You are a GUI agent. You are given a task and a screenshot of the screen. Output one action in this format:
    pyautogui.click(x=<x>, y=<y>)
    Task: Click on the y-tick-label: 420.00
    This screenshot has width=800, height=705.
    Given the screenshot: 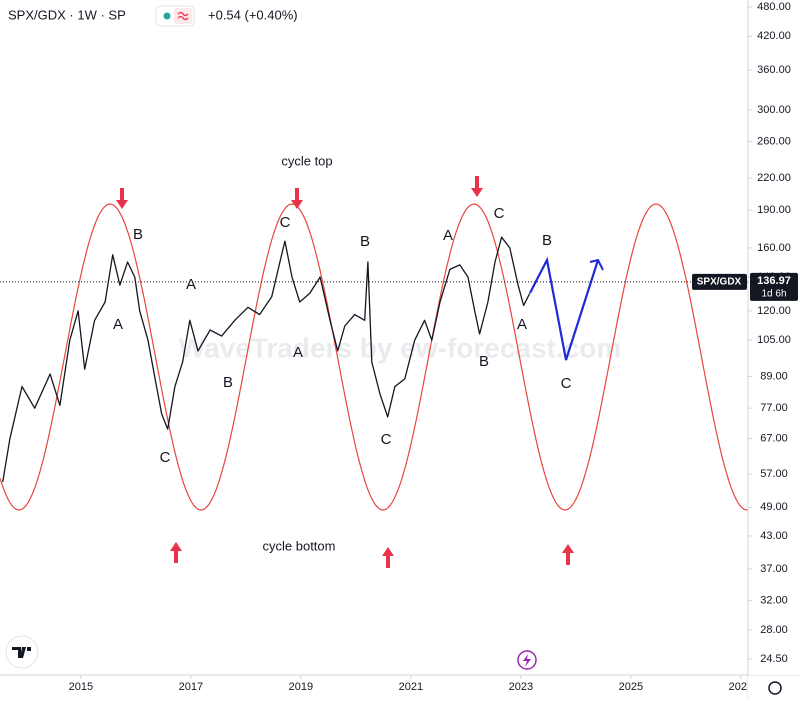 What is the action you would take?
    pyautogui.click(x=774, y=36)
    